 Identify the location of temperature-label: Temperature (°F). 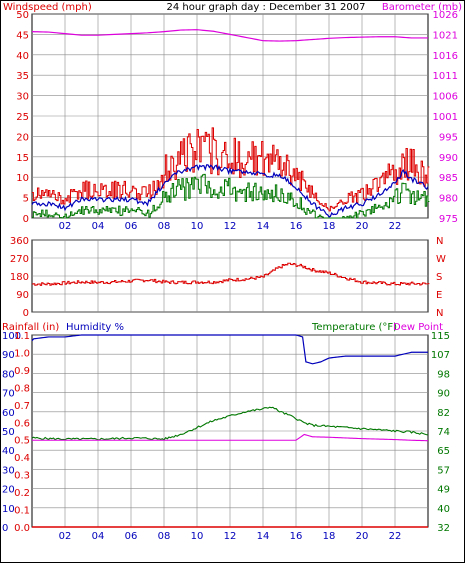
(354, 327).